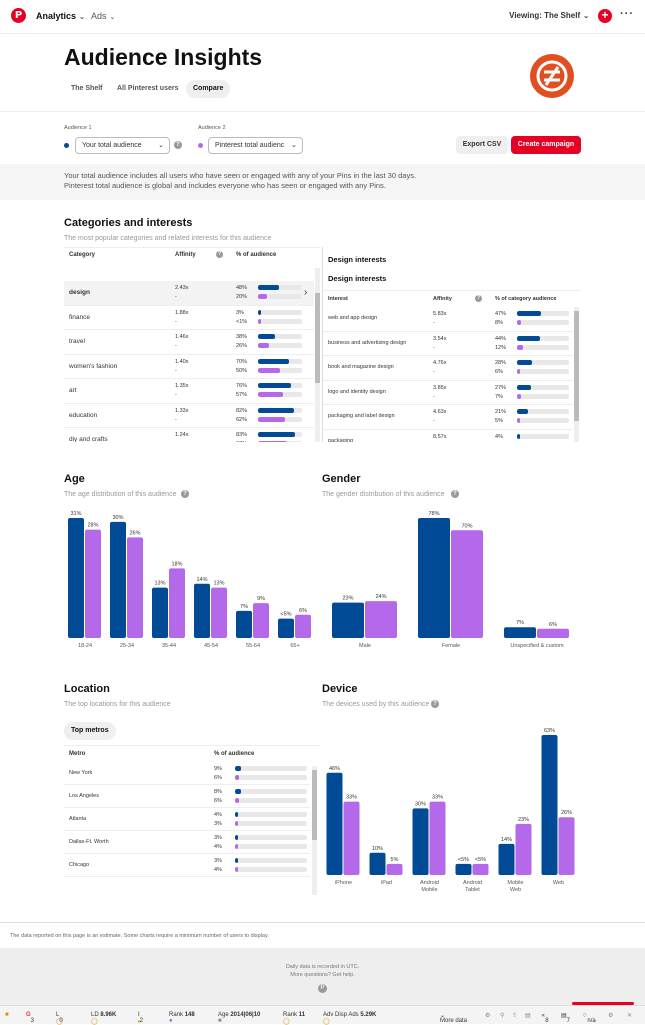 This screenshot has height=1025, width=645. What do you see at coordinates (294, 1018) in the screenshot?
I see `toolbar-rank2: ◯ Rank 11` at bounding box center [294, 1018].